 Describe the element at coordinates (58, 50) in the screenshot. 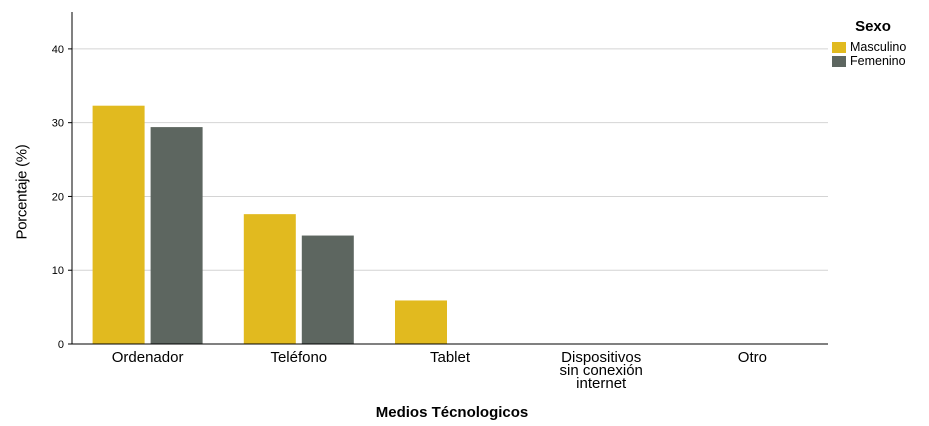

I see `y-tick-label: 40` at that location.